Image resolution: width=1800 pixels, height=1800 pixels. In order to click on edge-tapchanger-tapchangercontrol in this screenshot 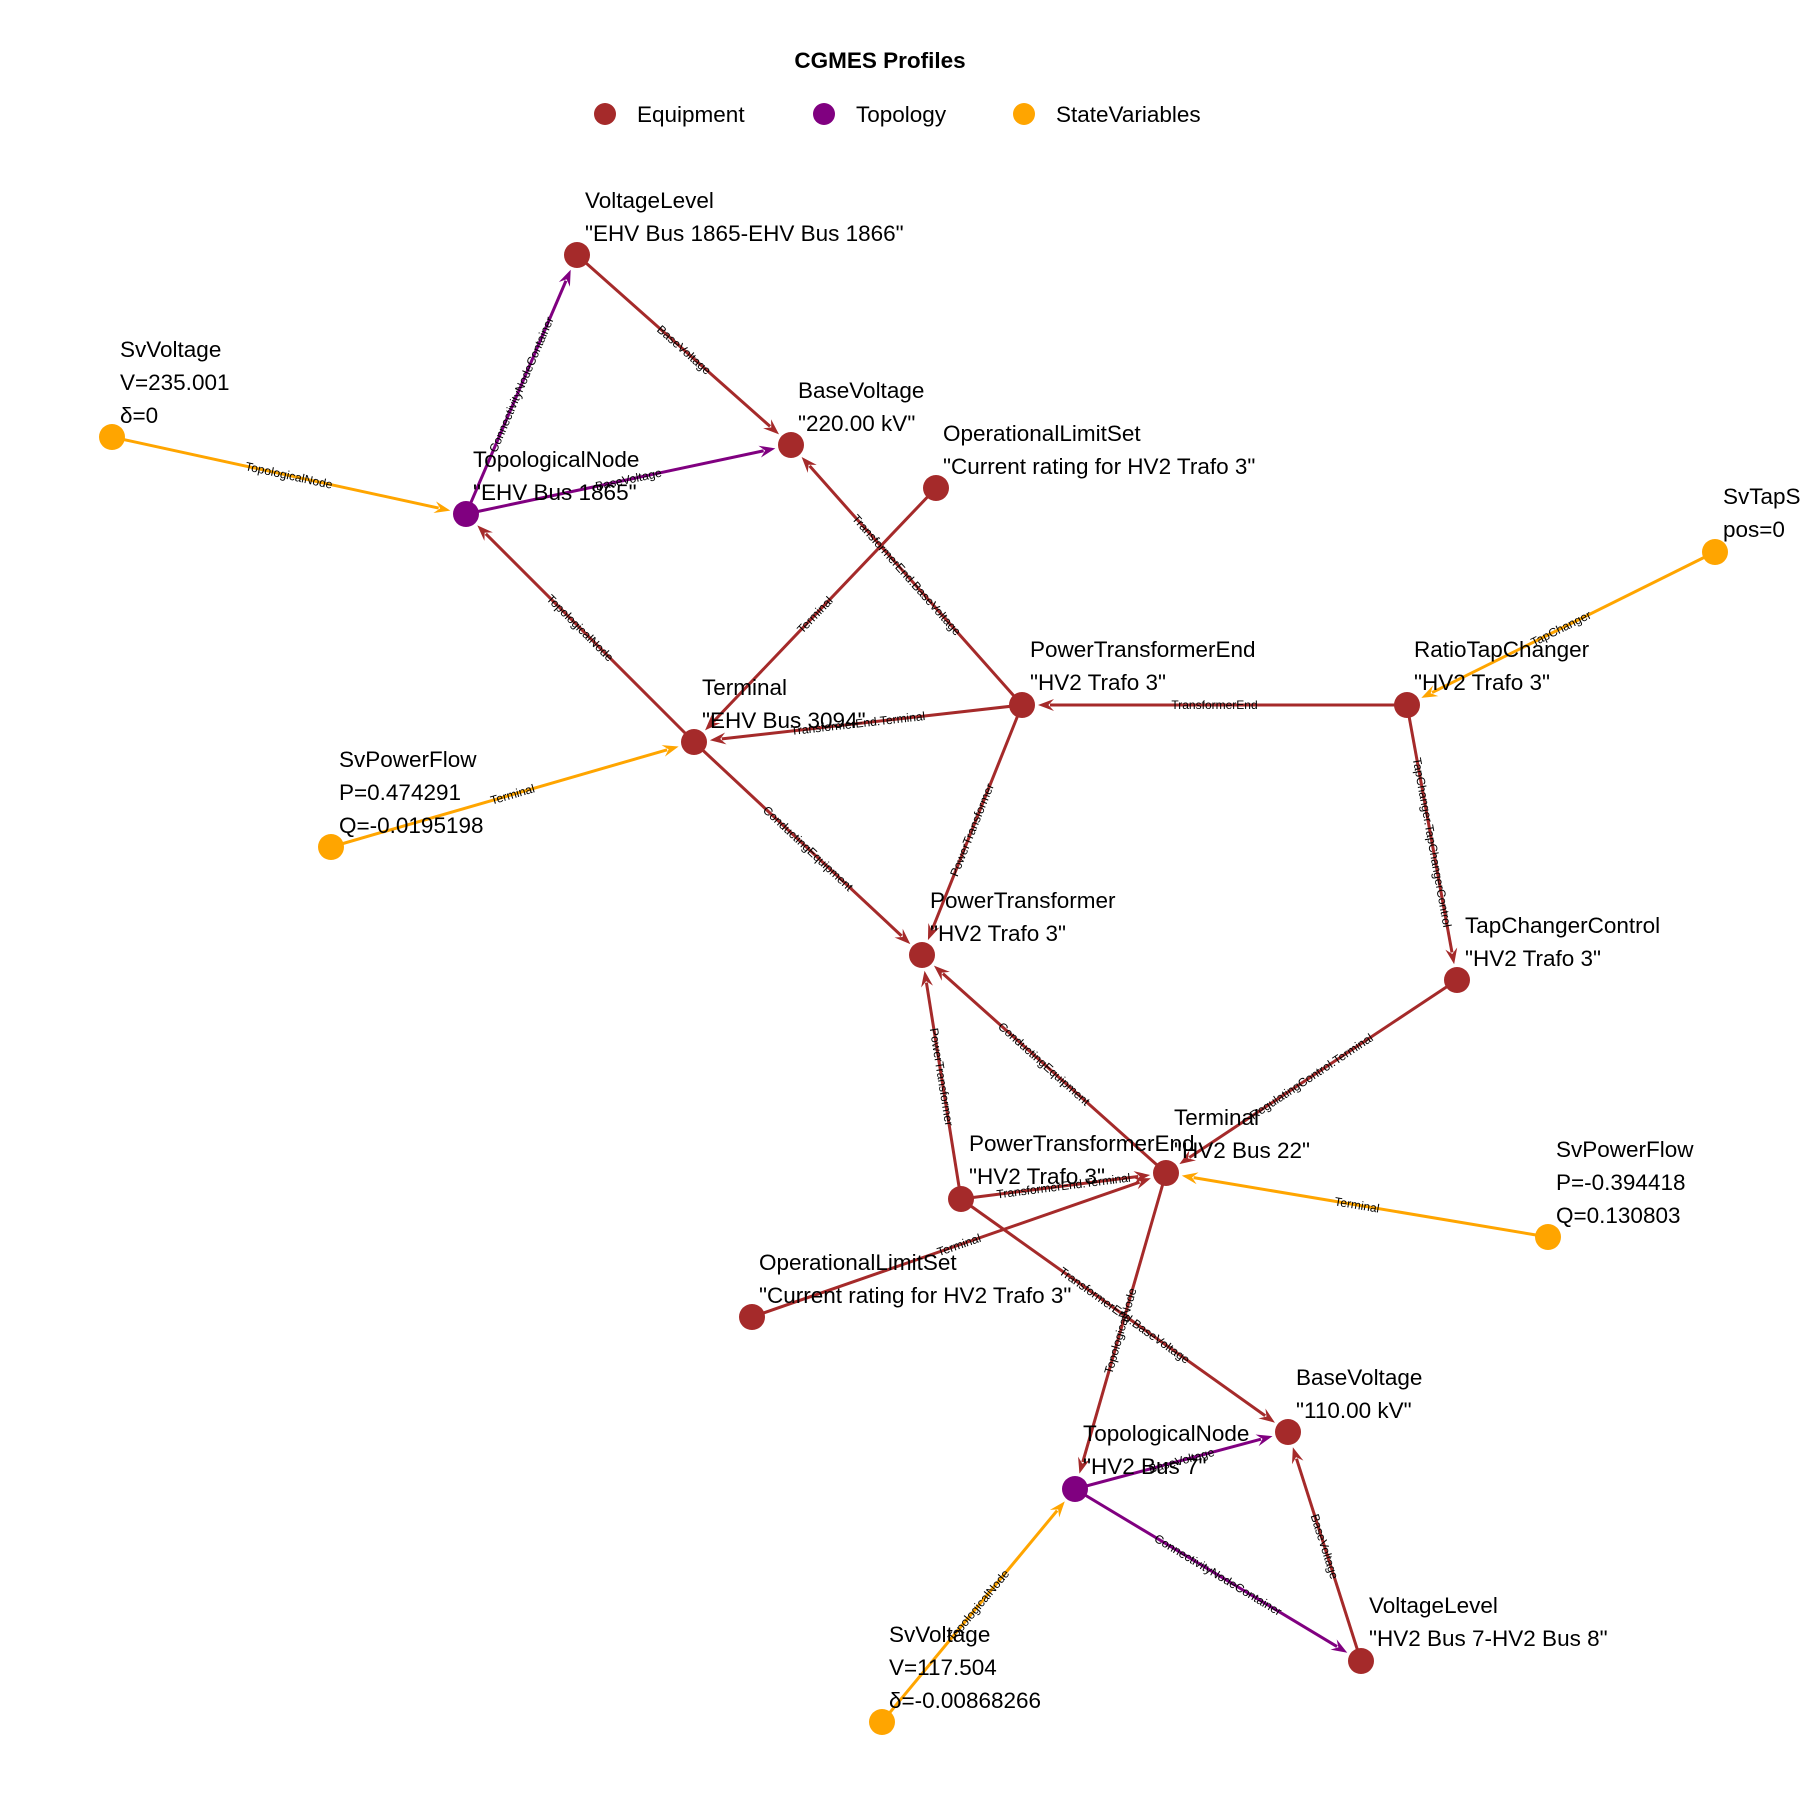, I will do `click(1431, 834)`.